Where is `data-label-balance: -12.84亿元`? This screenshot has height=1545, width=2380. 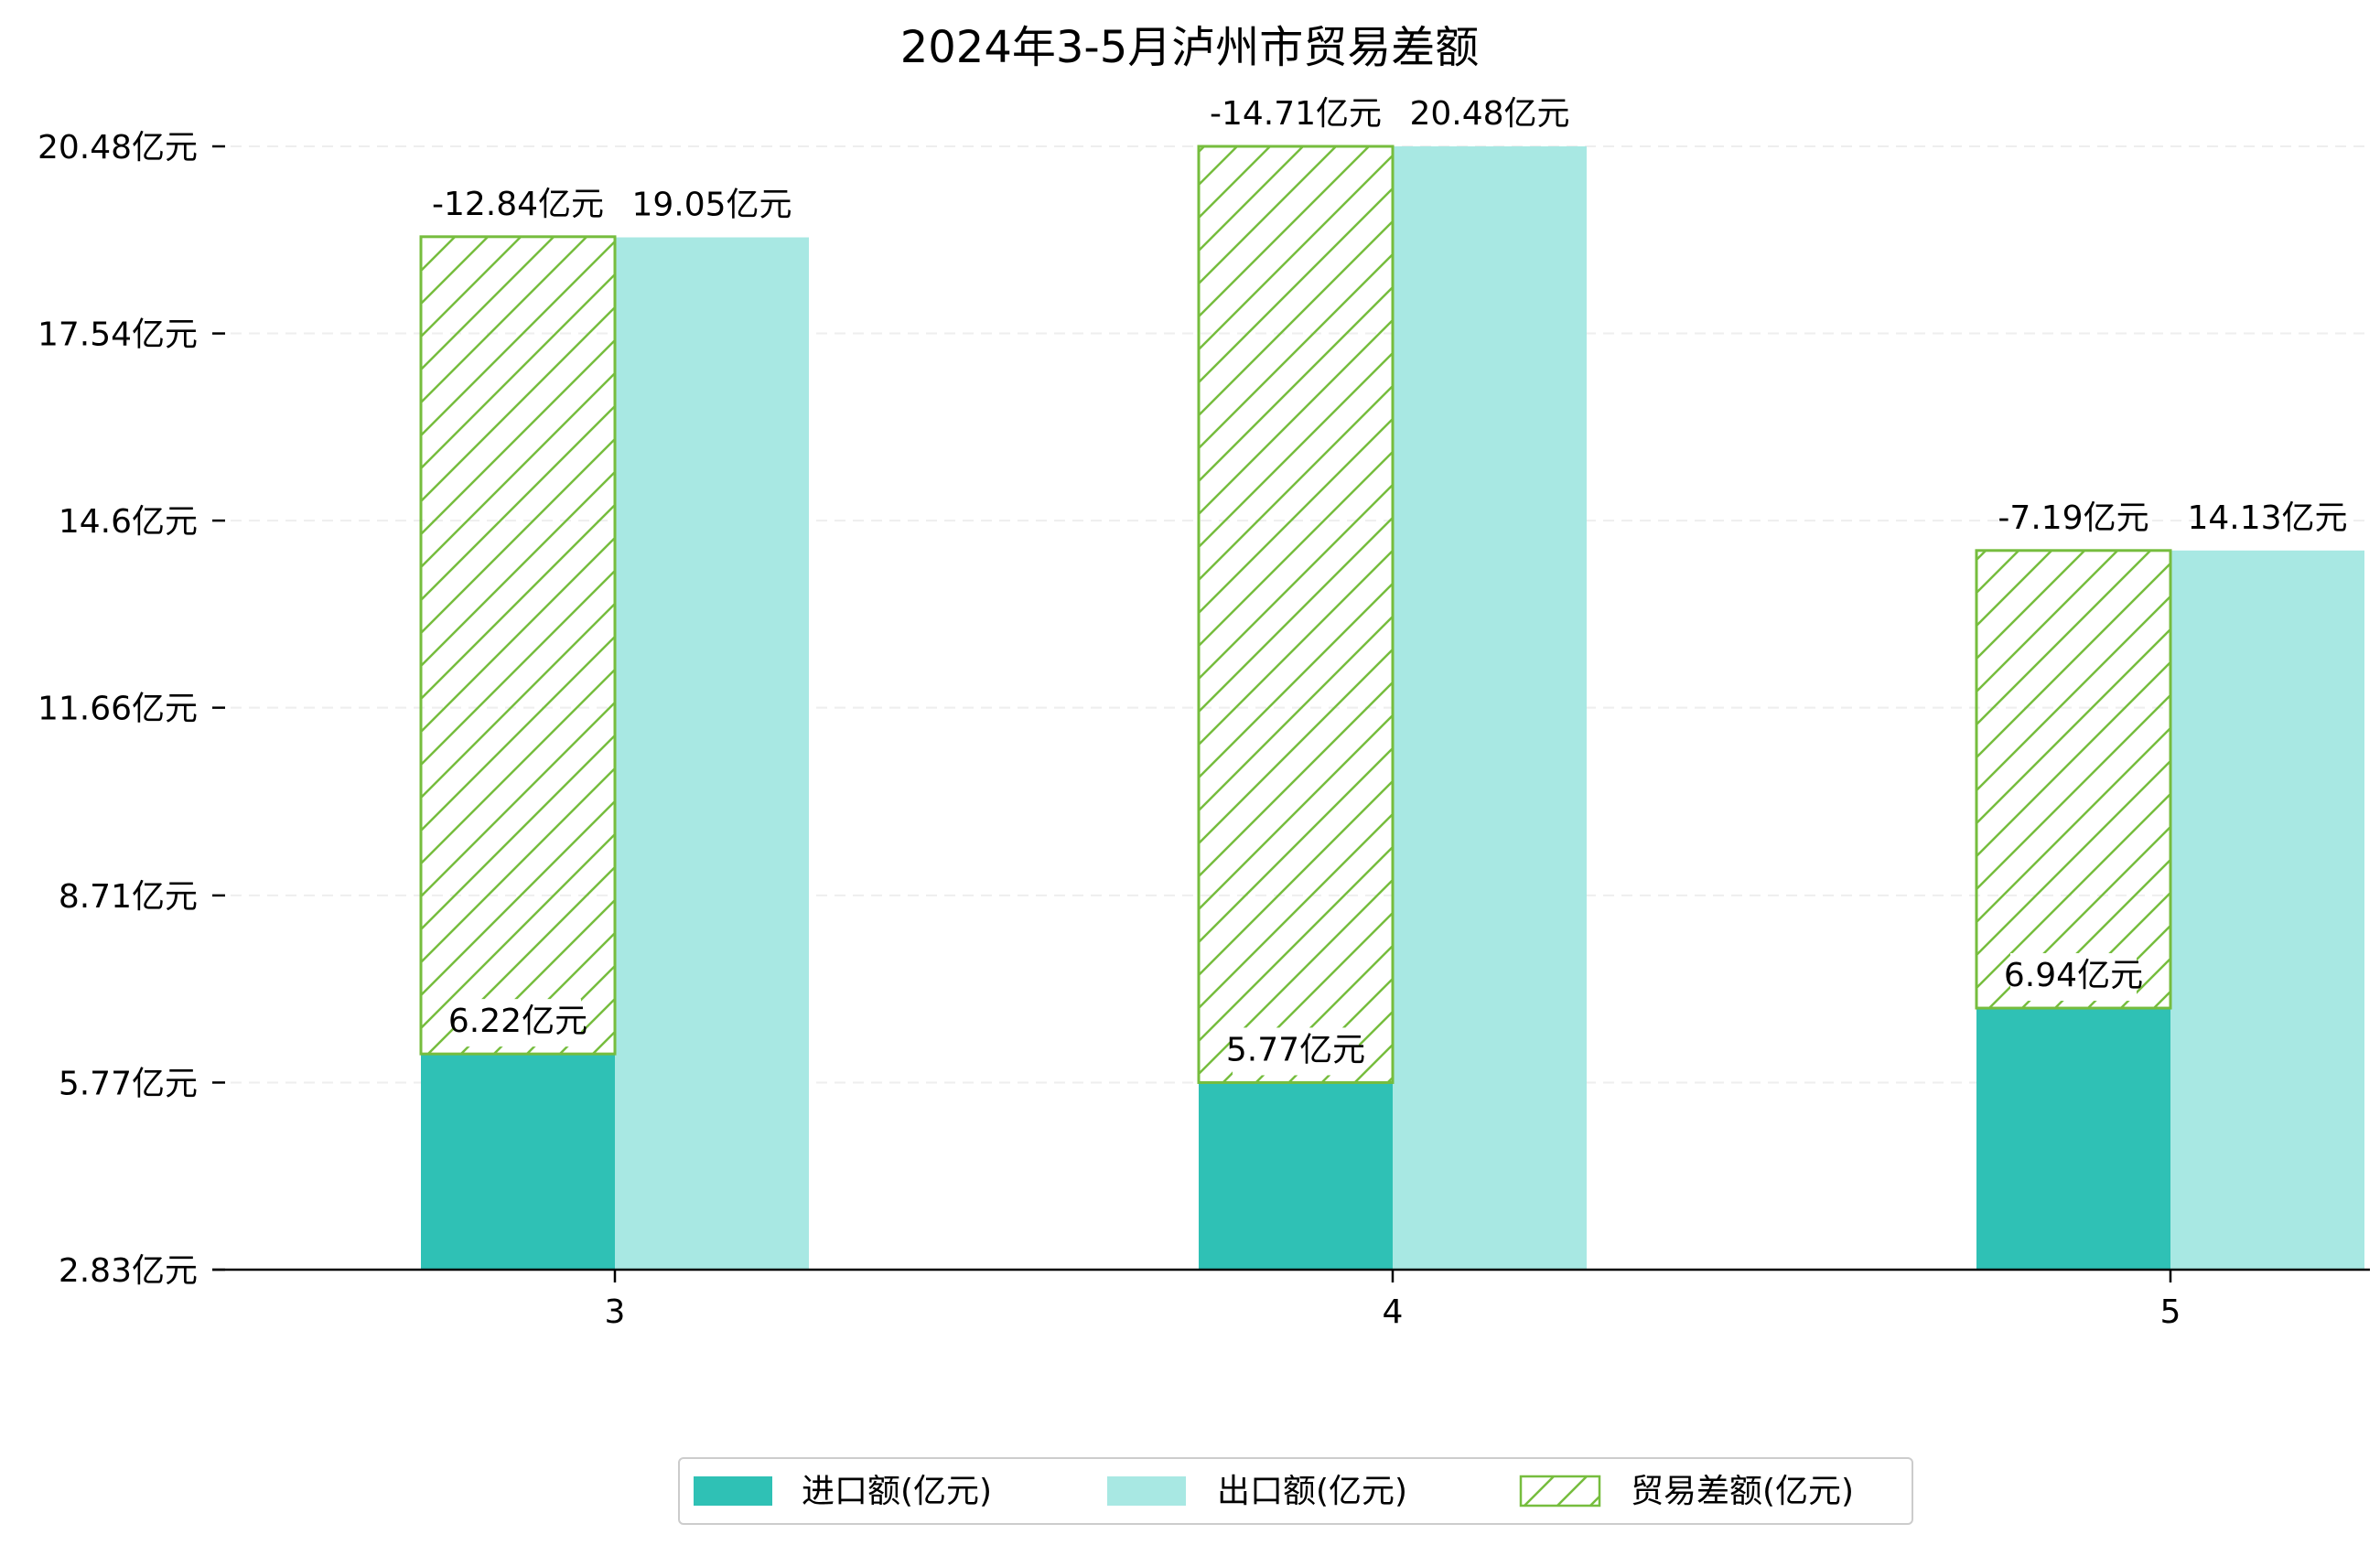
data-label-balance: -12.84亿元 is located at coordinates (518, 204).